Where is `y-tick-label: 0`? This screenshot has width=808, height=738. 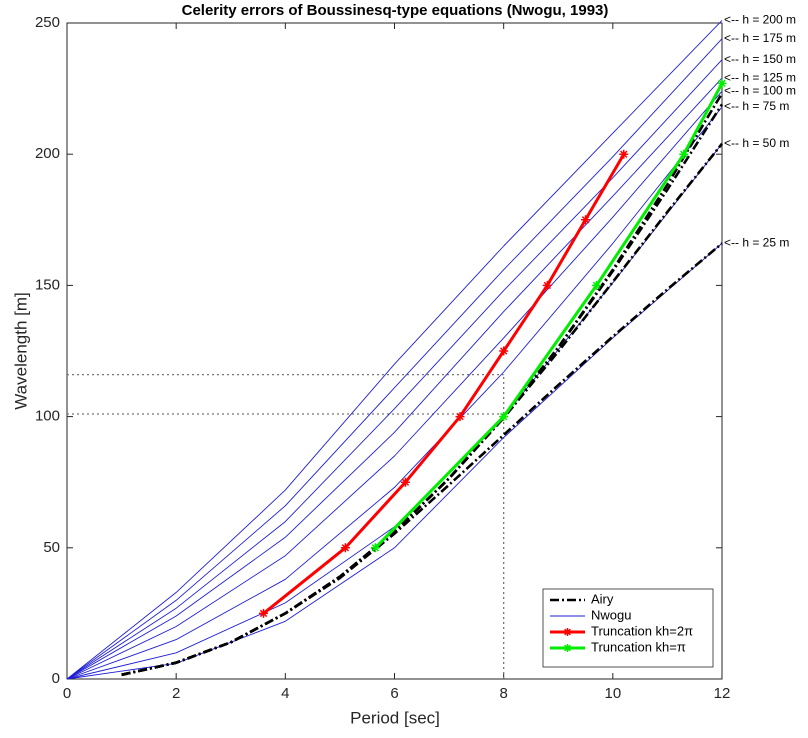 y-tick-label: 0 is located at coordinates (56, 678).